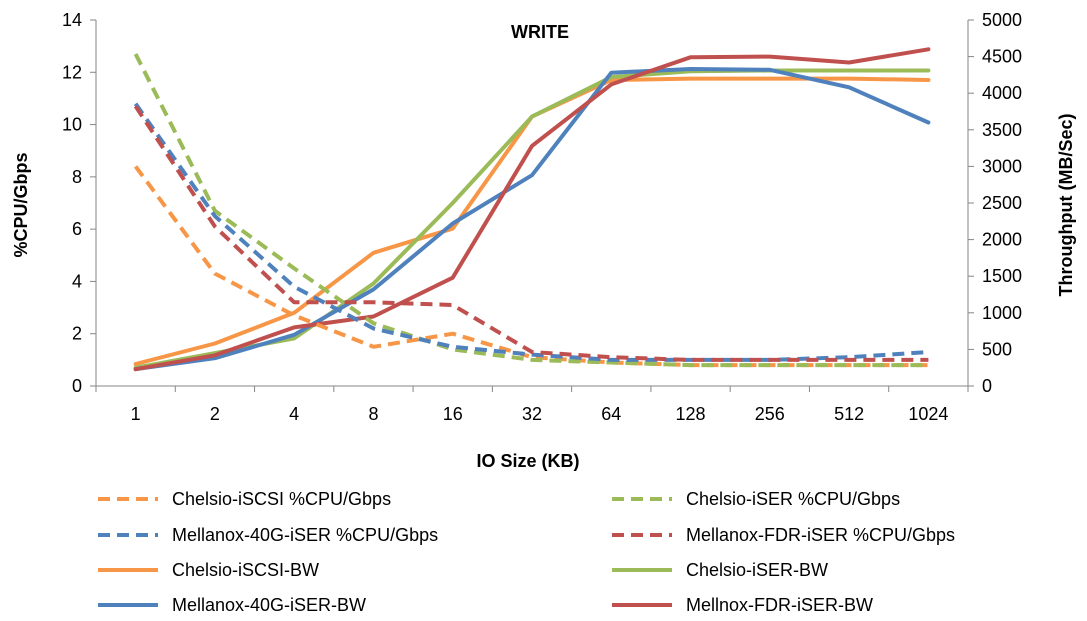 Image resolution: width=1087 pixels, height=621 pixels. I want to click on legend-item: Chelsio-iSER-BW, so click(720, 570).